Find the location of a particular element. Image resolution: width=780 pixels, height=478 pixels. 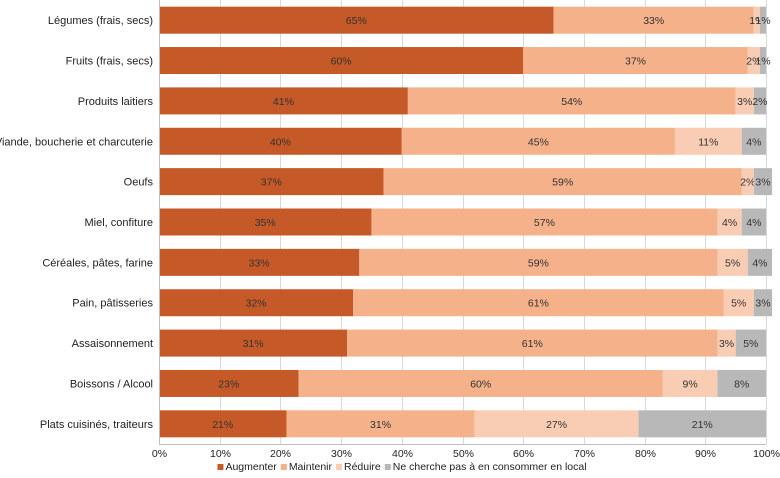

category-label: Céréales, pâtes, farine is located at coordinates (97, 263).